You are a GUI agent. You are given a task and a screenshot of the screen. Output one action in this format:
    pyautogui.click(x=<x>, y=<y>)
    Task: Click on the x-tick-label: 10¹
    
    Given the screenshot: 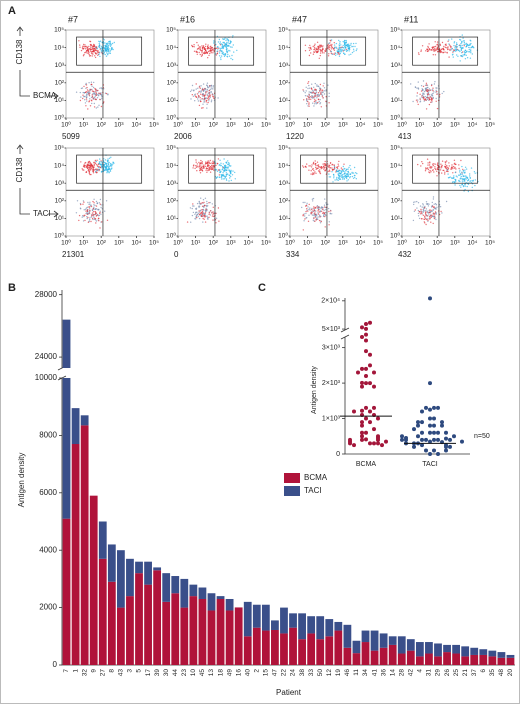 What is the action you would take?
    pyautogui.click(x=84, y=125)
    